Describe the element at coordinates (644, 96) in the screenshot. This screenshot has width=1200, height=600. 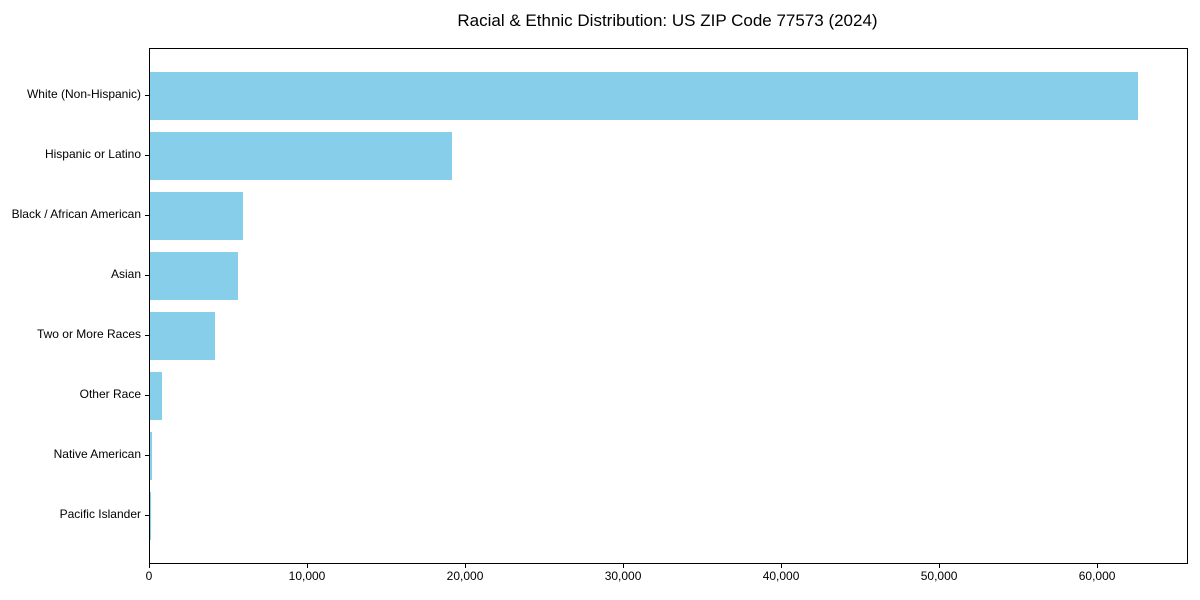
I see `bar-white-non-hispanic` at that location.